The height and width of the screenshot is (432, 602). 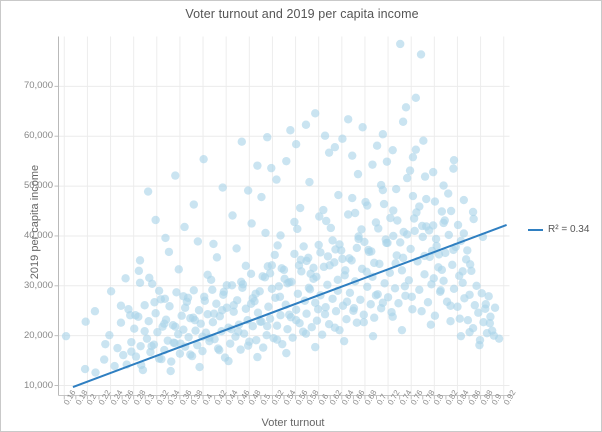 I want to click on trendline-swatch-icon, so click(x=535, y=229).